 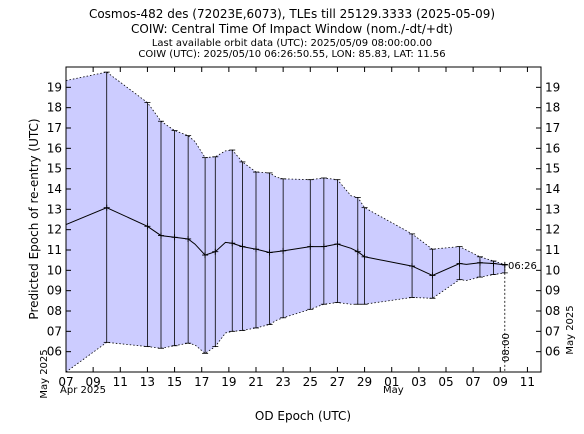 I want to click on x-tick-label: 13, so click(x=147, y=382).